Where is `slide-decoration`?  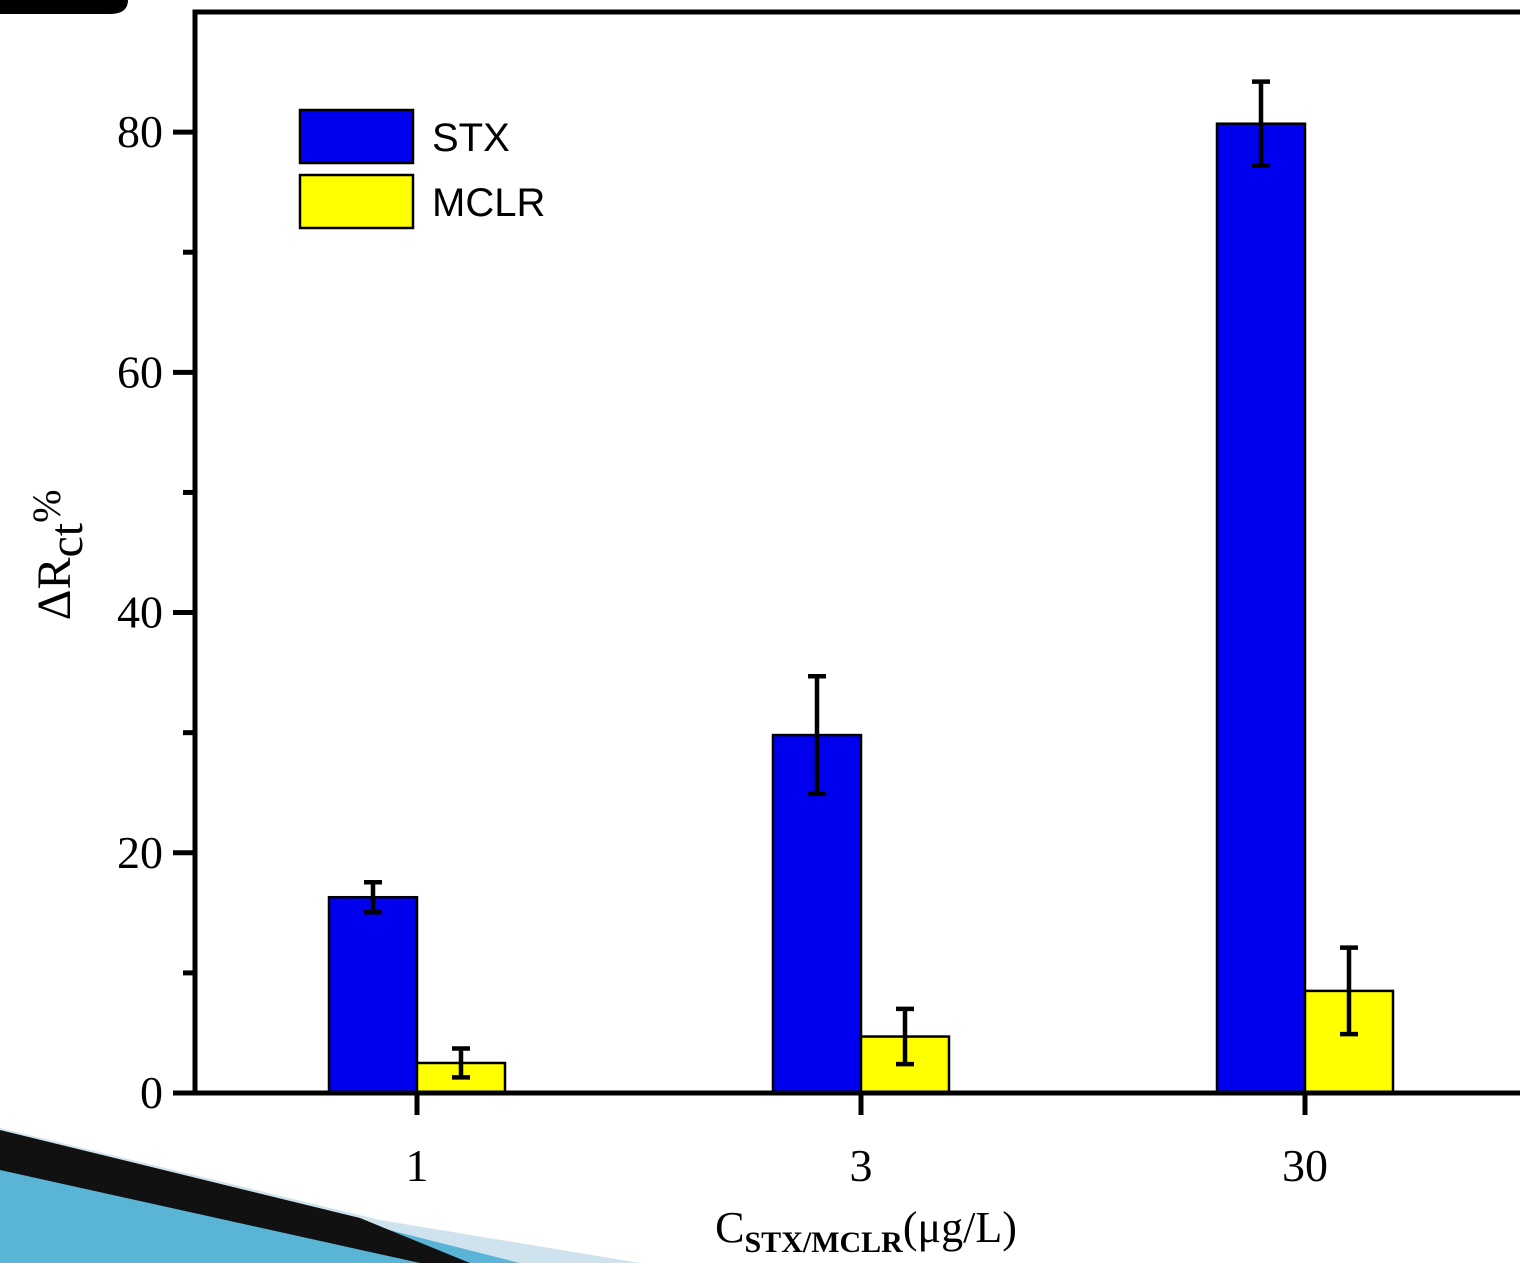
slide-decoration is located at coordinates (235, 1196).